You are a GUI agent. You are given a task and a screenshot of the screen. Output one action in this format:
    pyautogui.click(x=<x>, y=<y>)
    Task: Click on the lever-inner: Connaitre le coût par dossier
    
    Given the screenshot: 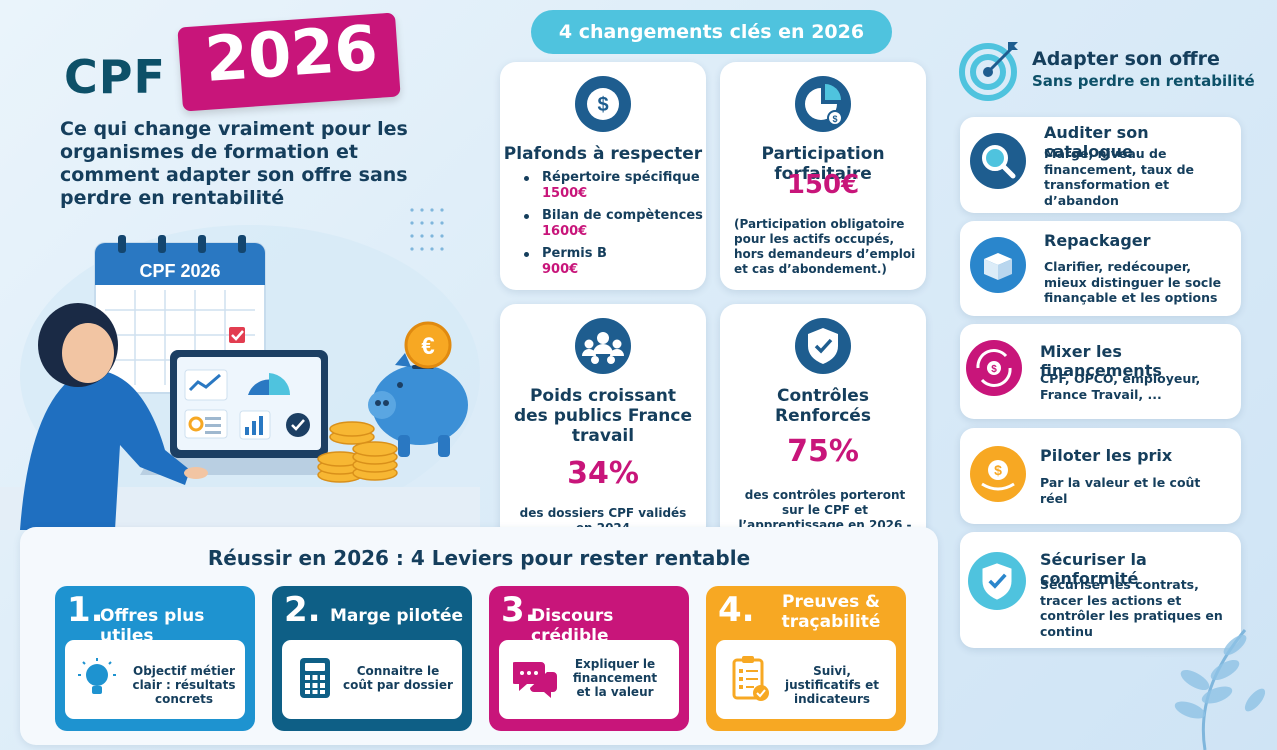 What is the action you would take?
    pyautogui.click(x=372, y=679)
    